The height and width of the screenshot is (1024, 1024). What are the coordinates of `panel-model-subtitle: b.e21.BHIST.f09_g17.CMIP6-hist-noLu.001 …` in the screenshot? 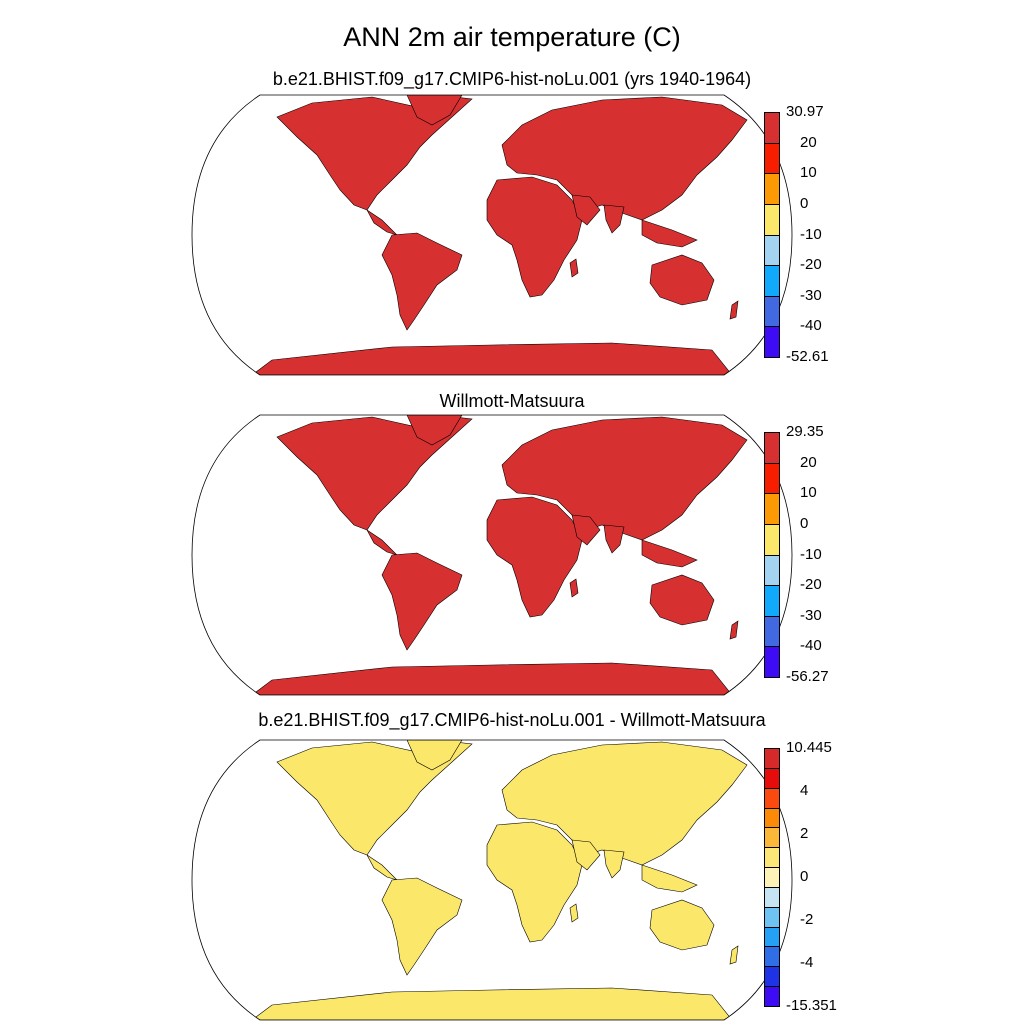 It's located at (512, 79).